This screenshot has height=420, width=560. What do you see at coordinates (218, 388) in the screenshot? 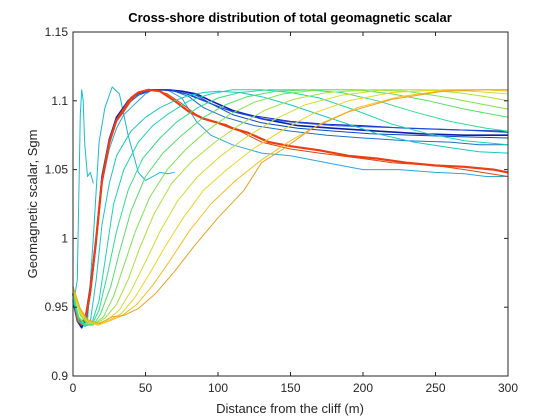
I see `x-tick-label: 100` at bounding box center [218, 388].